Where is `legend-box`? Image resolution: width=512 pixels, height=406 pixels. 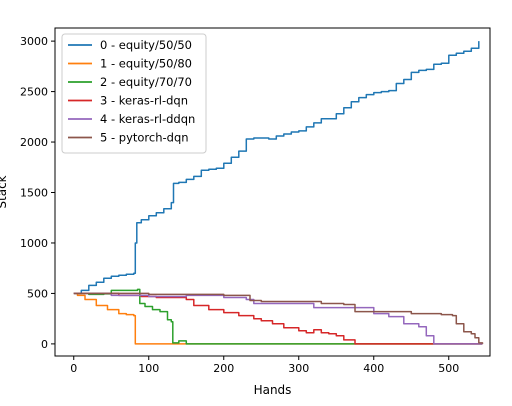
legend-box is located at coordinates (134, 93).